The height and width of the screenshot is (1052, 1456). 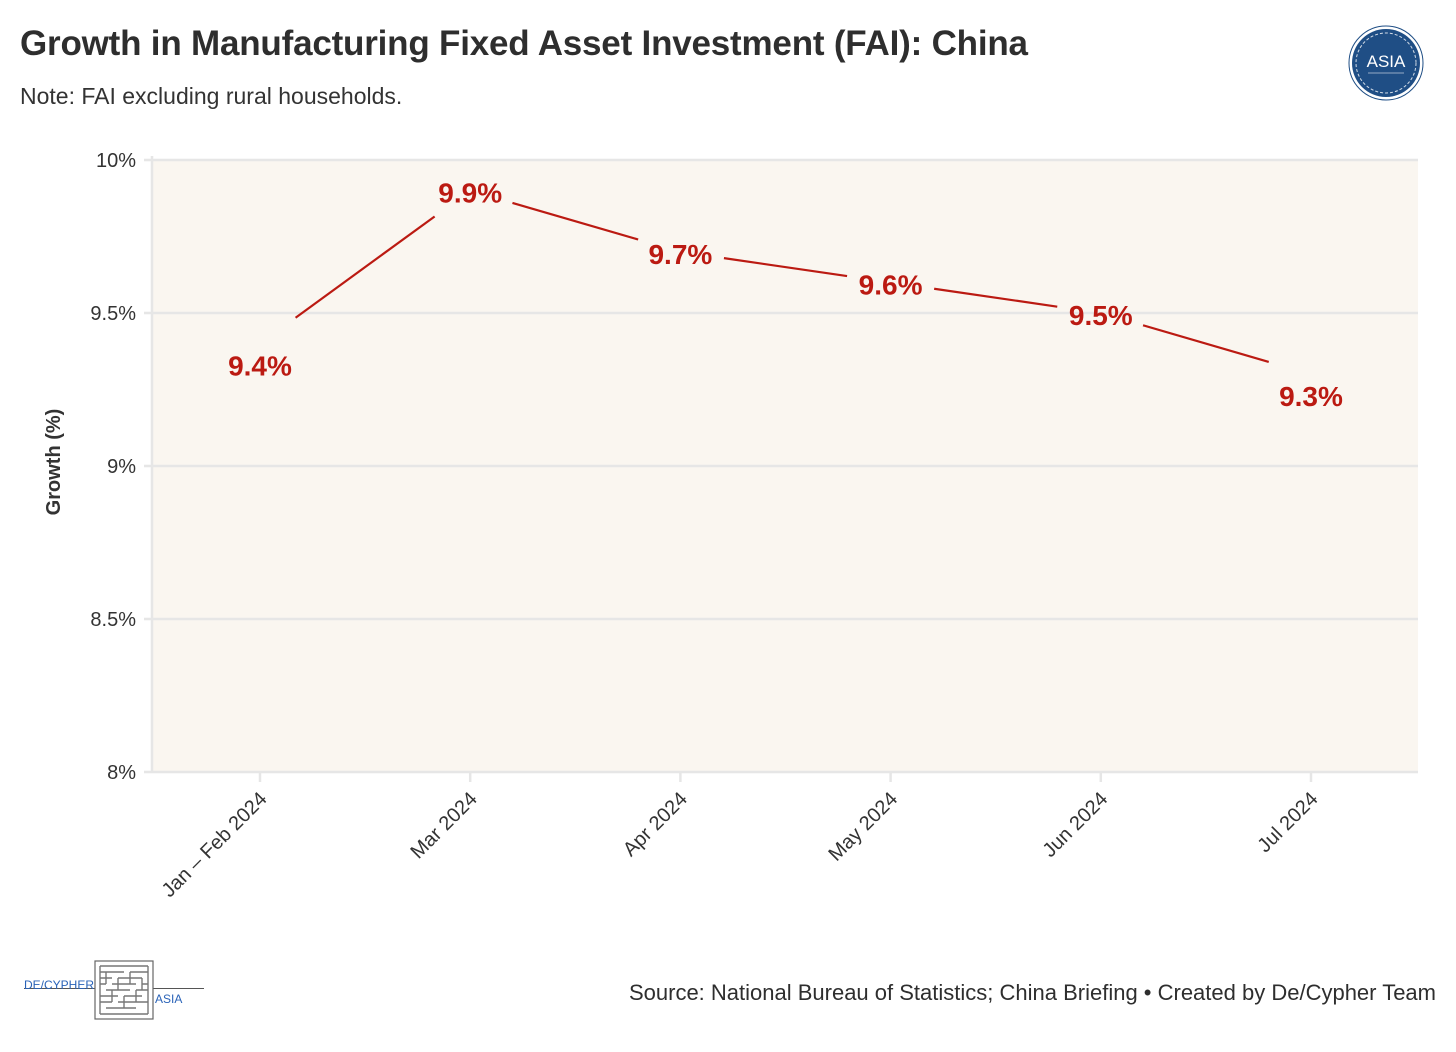 What do you see at coordinates (1288, 822) in the screenshot?
I see `x-tick-label: Jul 2024` at bounding box center [1288, 822].